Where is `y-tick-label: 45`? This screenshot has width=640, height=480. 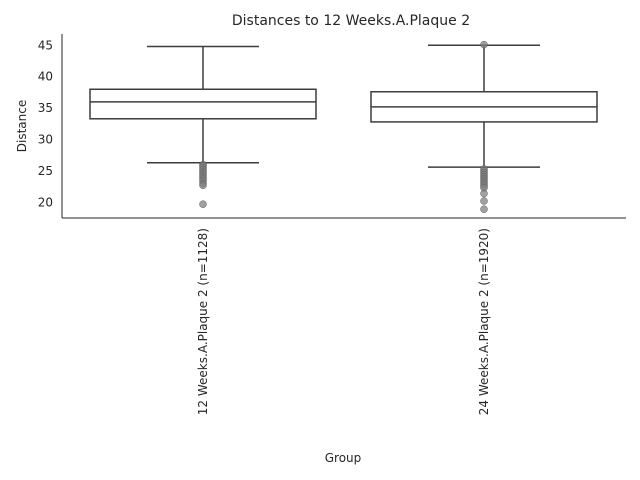 y-tick-label: 45 is located at coordinates (45, 45).